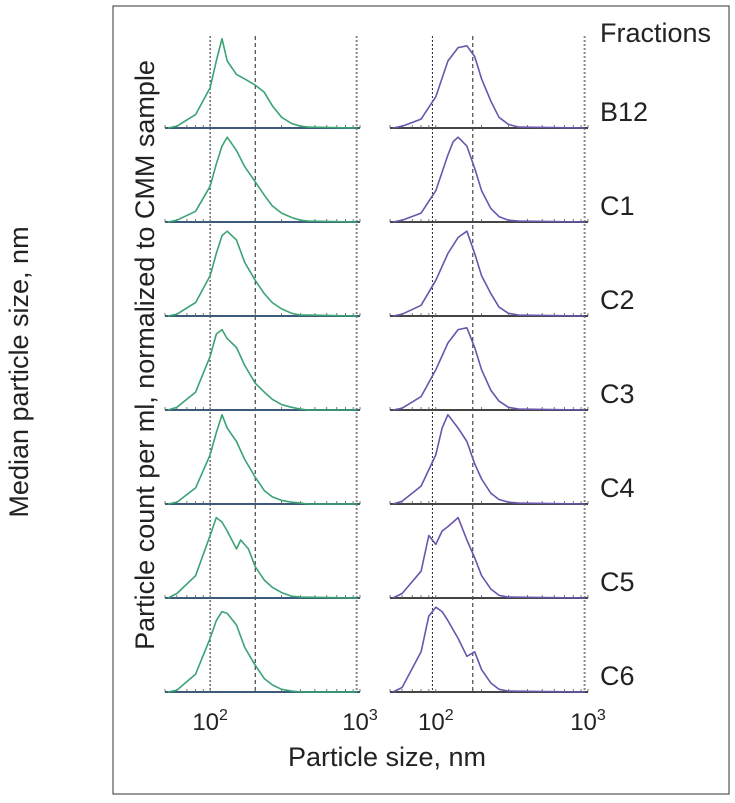 The image size is (735, 803). What do you see at coordinates (399, 721) in the screenshot?
I see `x-ticks-layer: 10² 10³ 10² 10³` at bounding box center [399, 721].